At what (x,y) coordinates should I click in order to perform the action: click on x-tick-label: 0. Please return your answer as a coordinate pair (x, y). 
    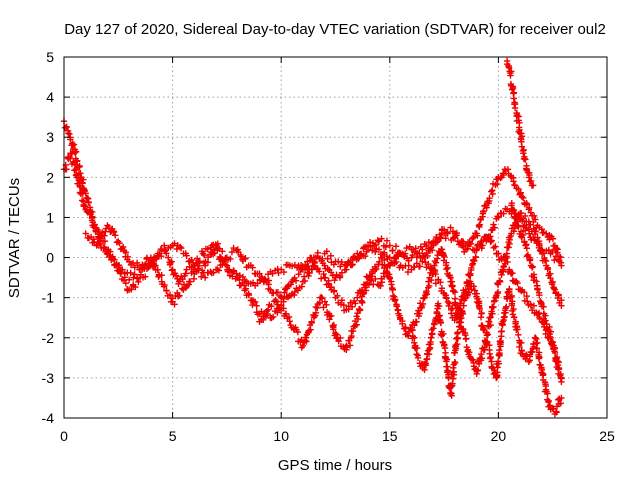
    Looking at the image, I should click on (64, 436).